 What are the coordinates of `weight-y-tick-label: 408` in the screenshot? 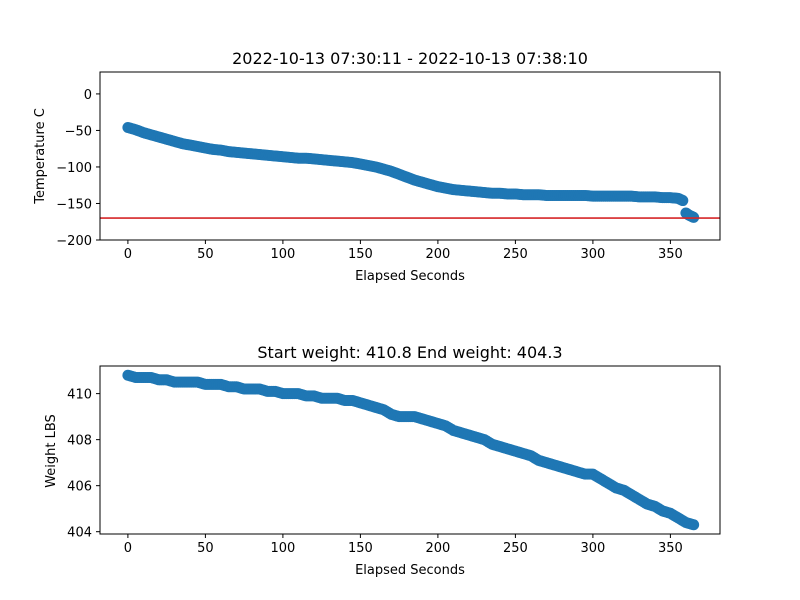 It's located at (79, 441).